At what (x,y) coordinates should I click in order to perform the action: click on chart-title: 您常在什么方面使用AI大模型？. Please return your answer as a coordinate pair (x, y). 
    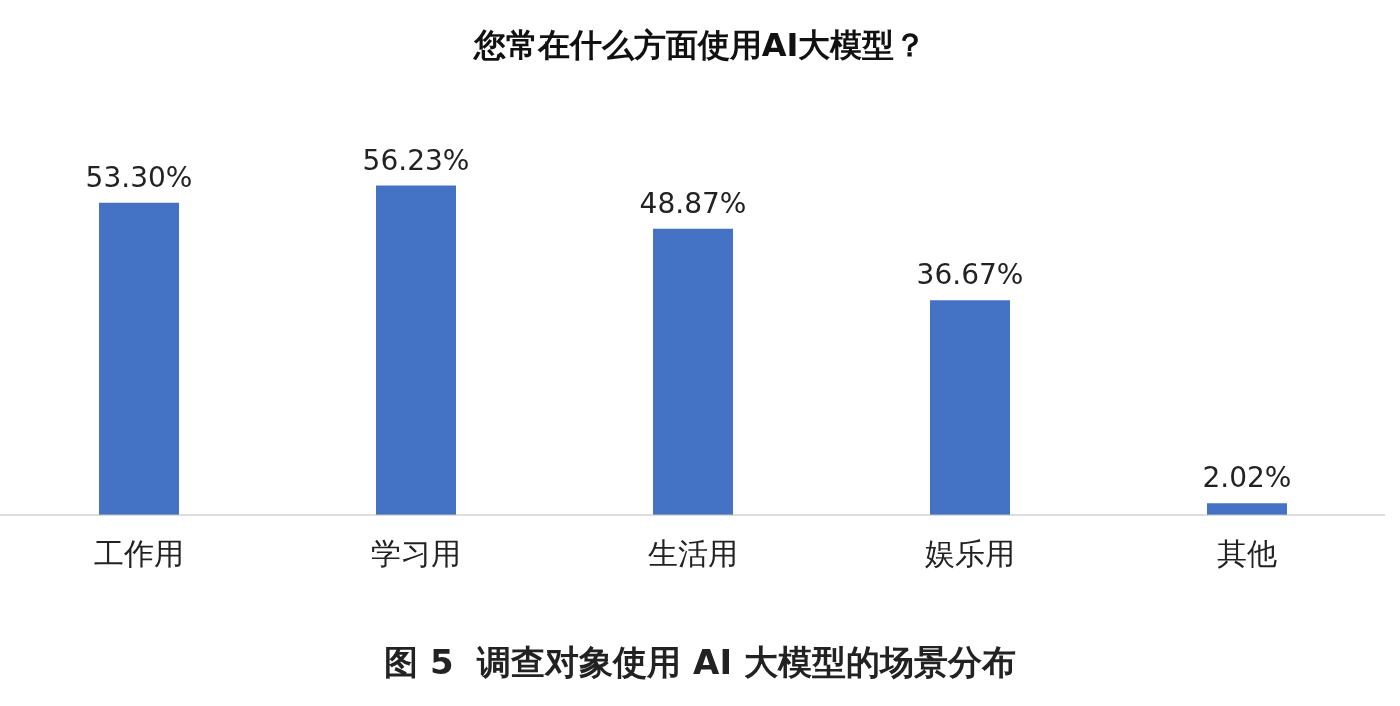
    Looking at the image, I should click on (700, 45).